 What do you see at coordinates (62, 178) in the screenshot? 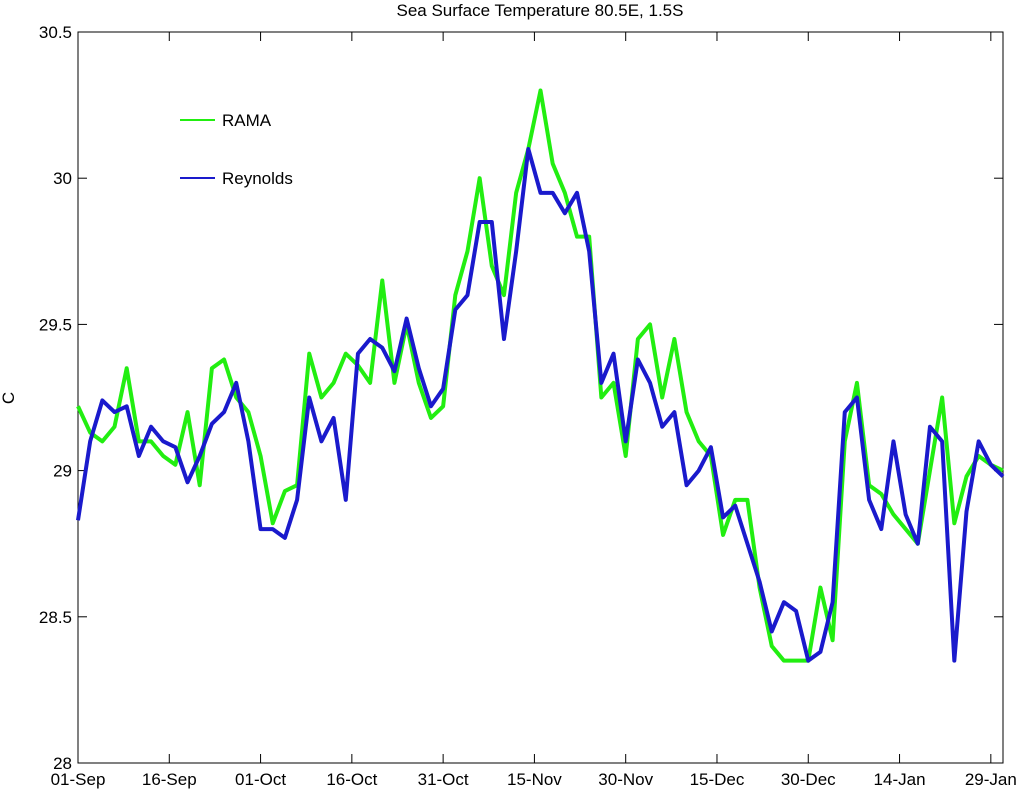
I see `y-tick-label: 30` at bounding box center [62, 178].